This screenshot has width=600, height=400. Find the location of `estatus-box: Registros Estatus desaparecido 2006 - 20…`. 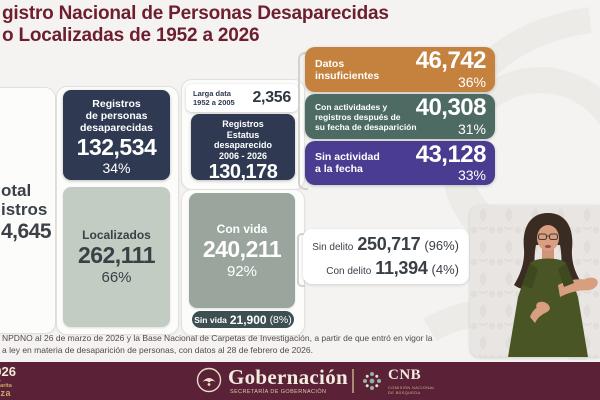

estatus-box: Registros Estatus desaparecido 2006 - 20… is located at coordinates (243, 148).